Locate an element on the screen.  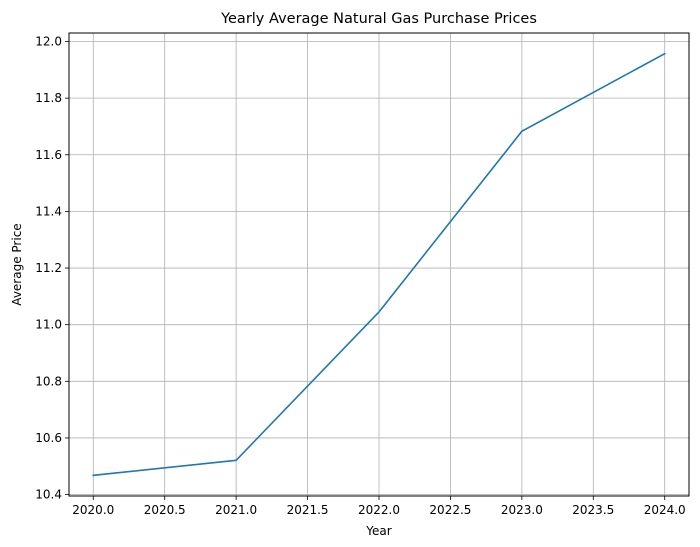
x-tick-label: 2020.0 is located at coordinates (93, 510).